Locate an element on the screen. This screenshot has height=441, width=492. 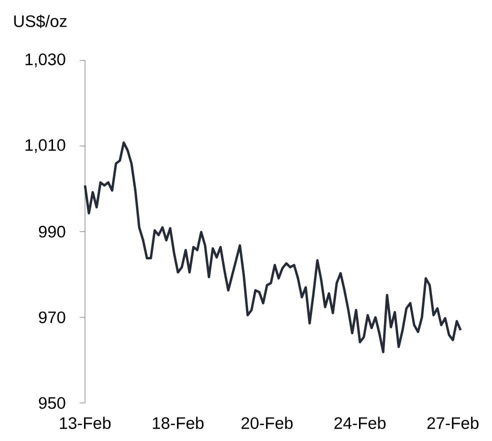
x-tick-label: 13-Feb is located at coordinates (85, 422).